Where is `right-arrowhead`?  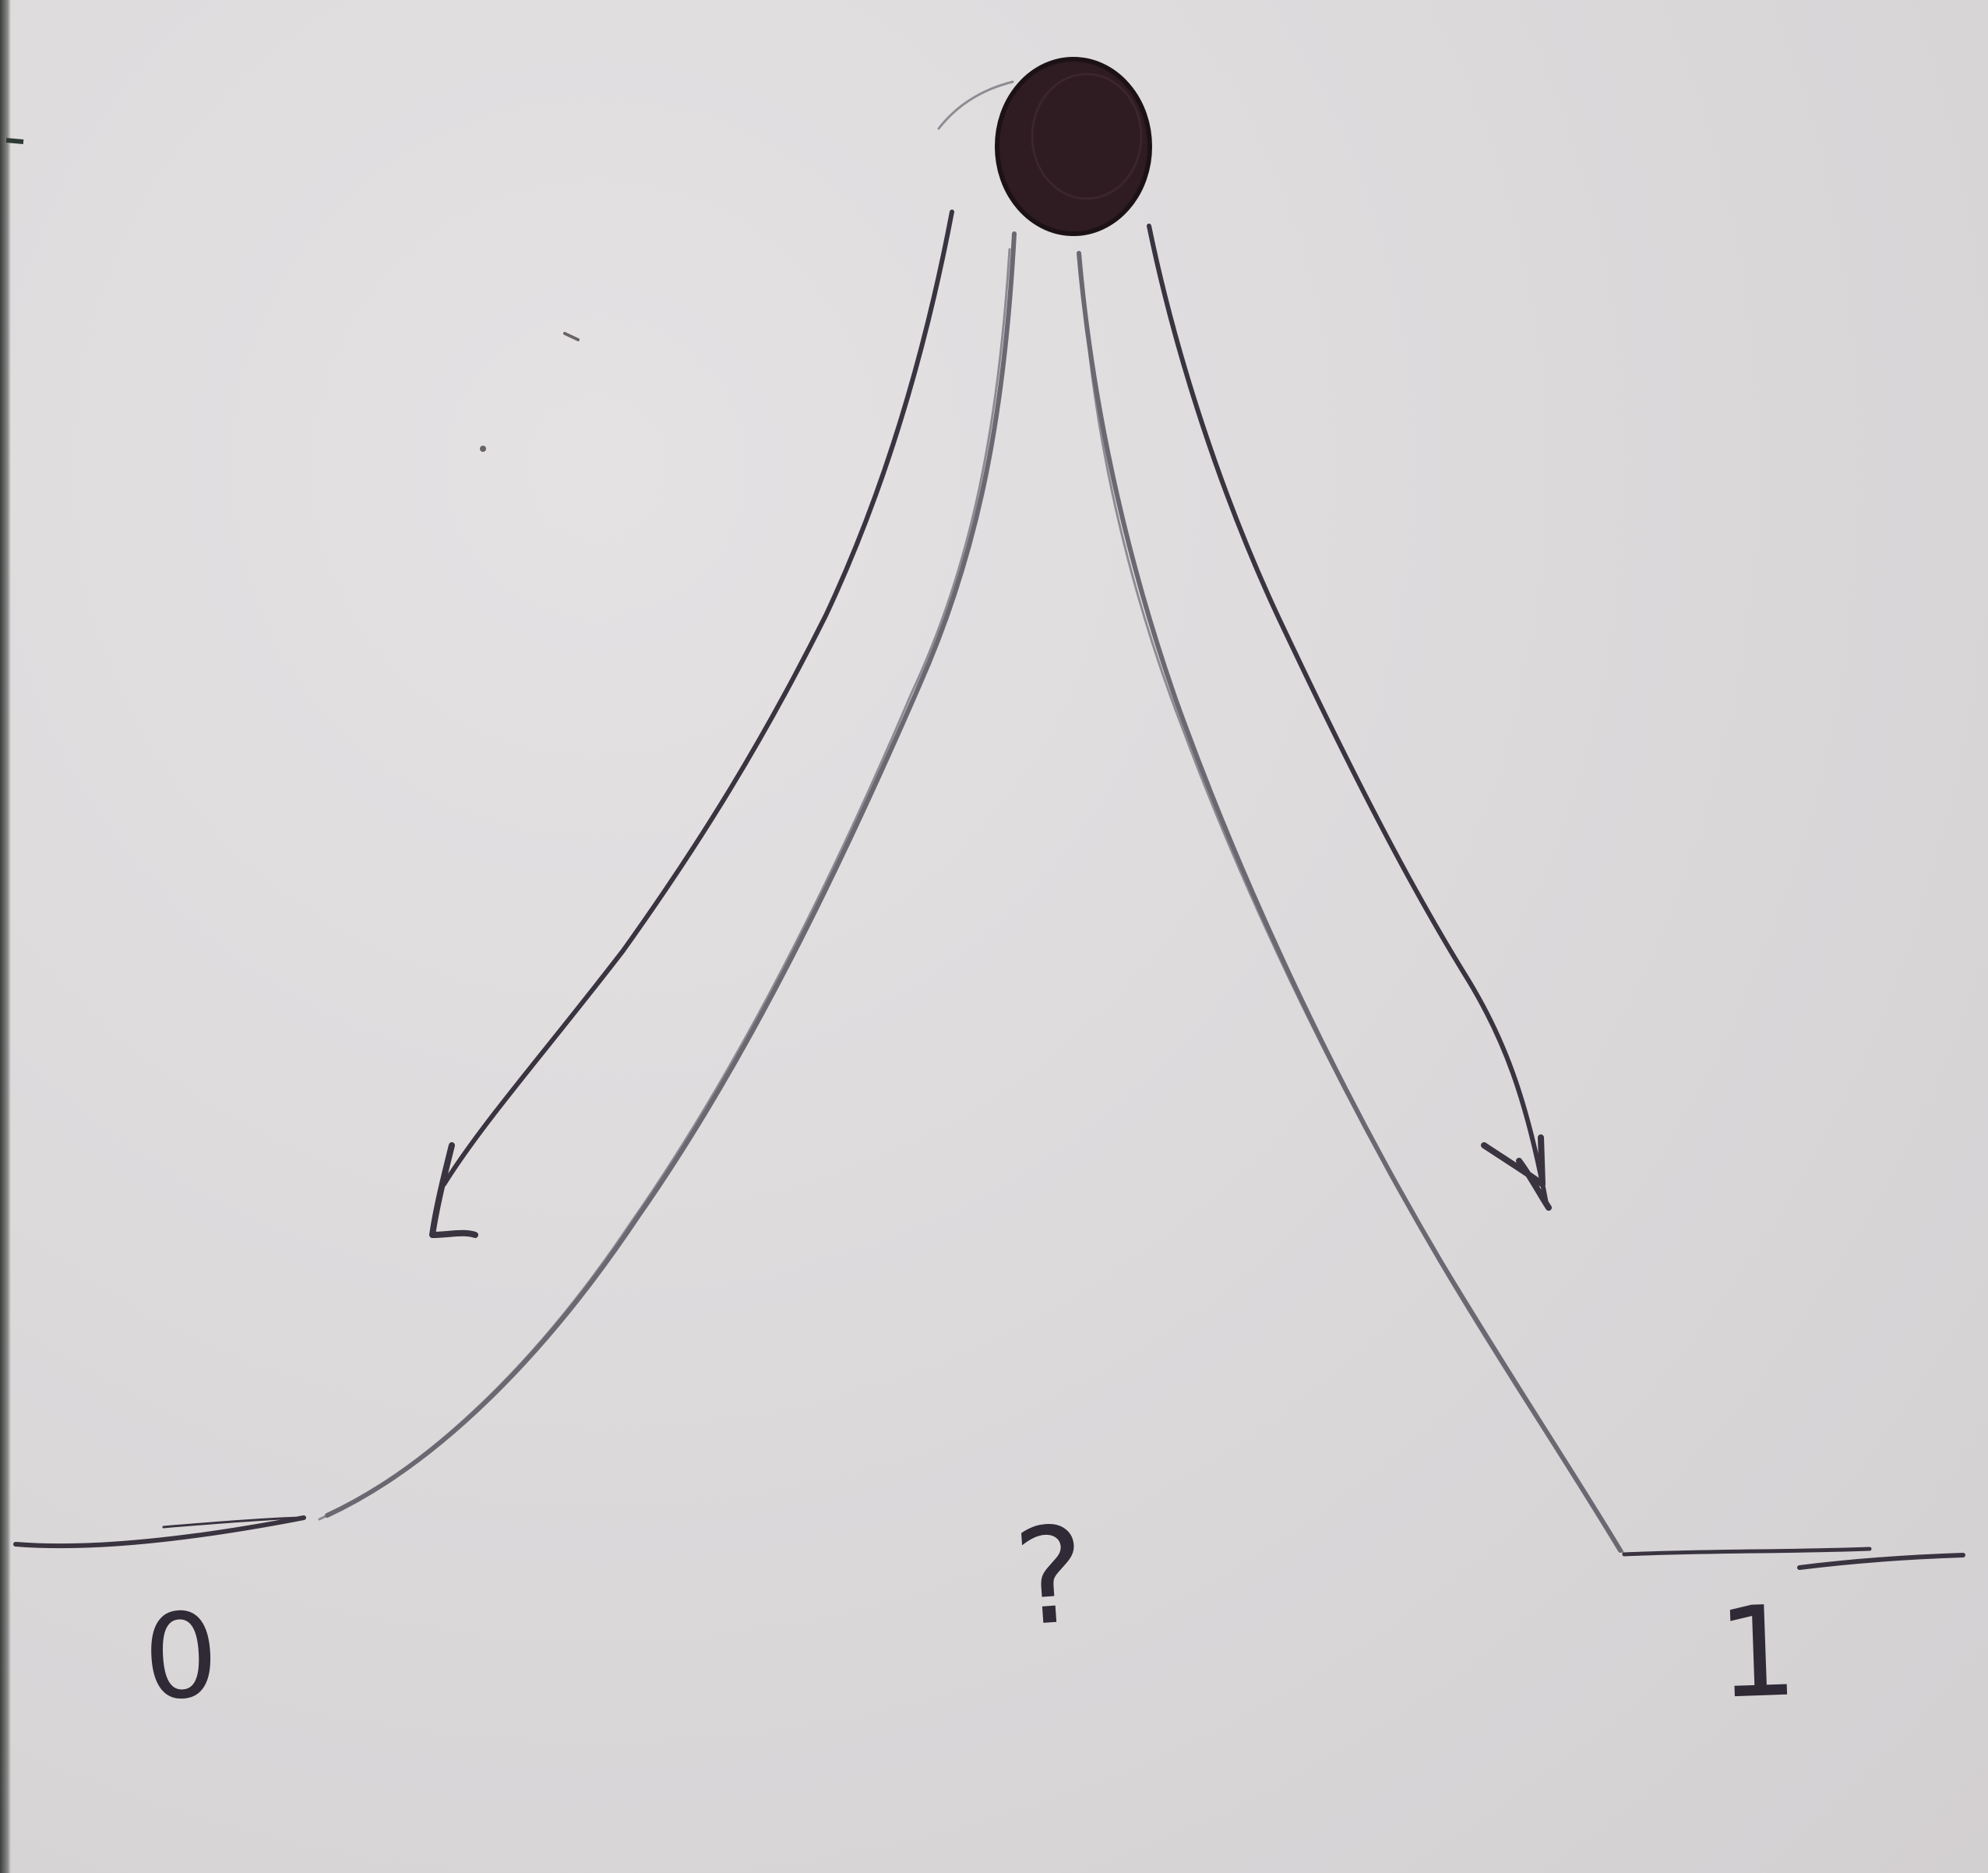 right-arrowhead is located at coordinates (1516, 1172).